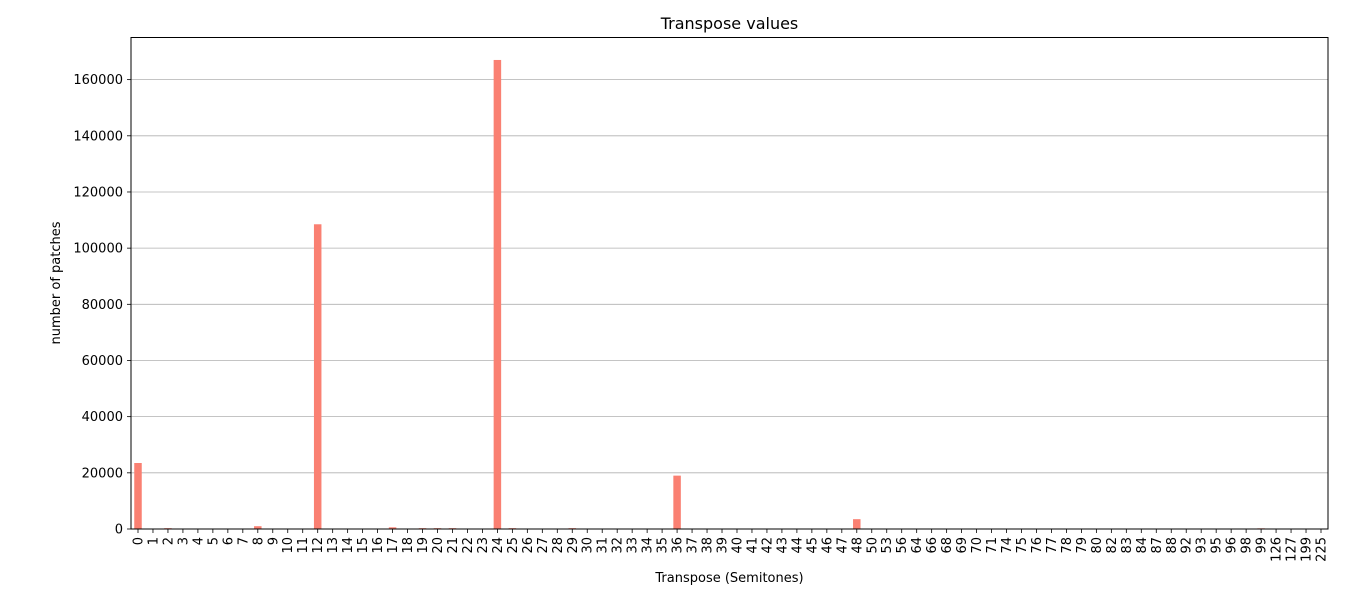  What do you see at coordinates (1292, 549) in the screenshot?
I see `x-tick-label: 127` at bounding box center [1292, 549].